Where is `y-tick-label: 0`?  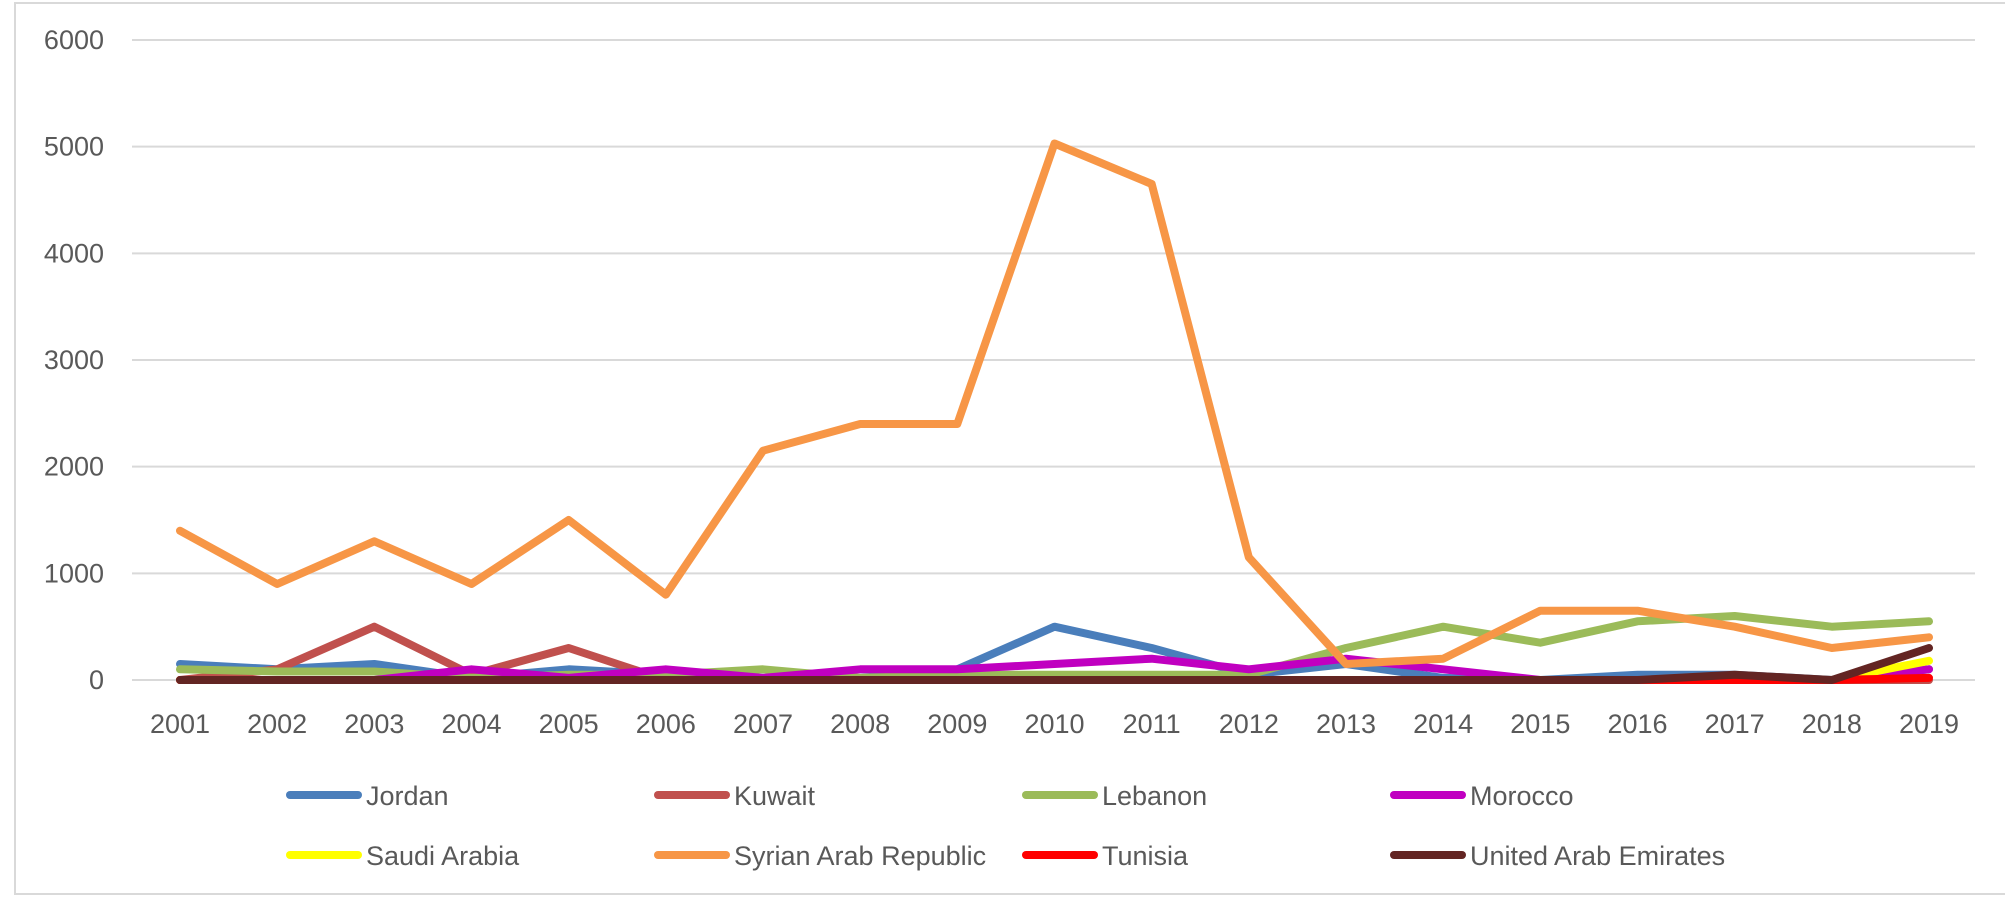
y-tick-label: 0 is located at coordinates (96, 680).